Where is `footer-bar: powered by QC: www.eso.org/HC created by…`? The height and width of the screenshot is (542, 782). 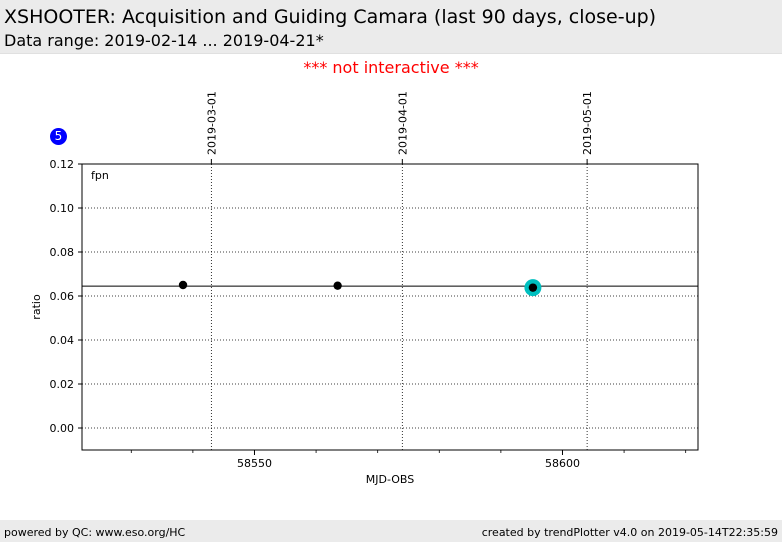 footer-bar: powered by QC: www.eso.org/HC created by… is located at coordinates (391, 531).